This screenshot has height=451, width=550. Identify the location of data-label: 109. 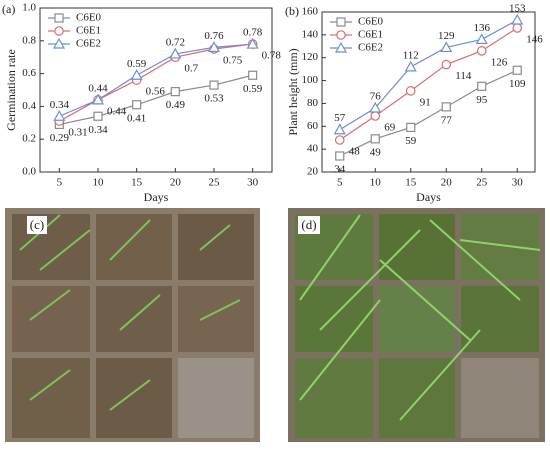
(517, 84).